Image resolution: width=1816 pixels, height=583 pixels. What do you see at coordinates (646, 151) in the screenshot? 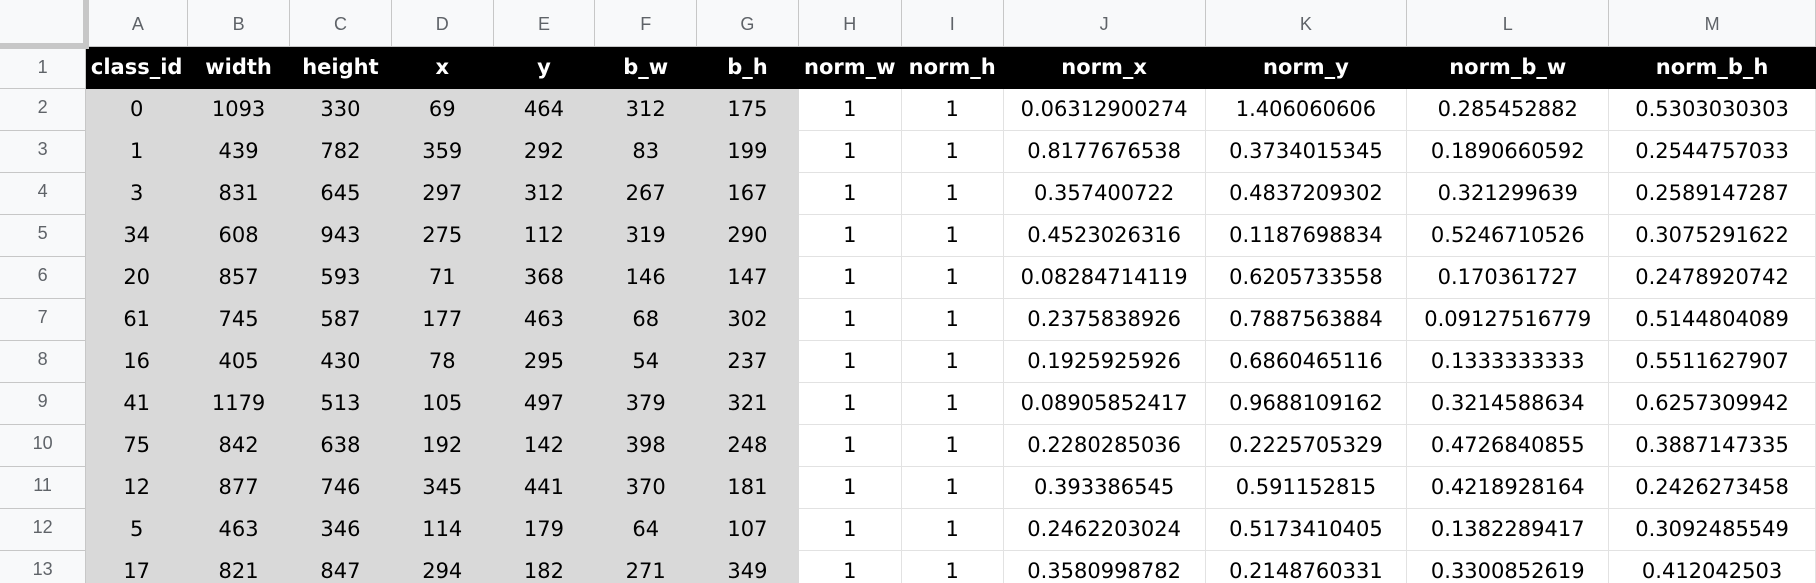
I see `grid-cell: 83` at bounding box center [646, 151].